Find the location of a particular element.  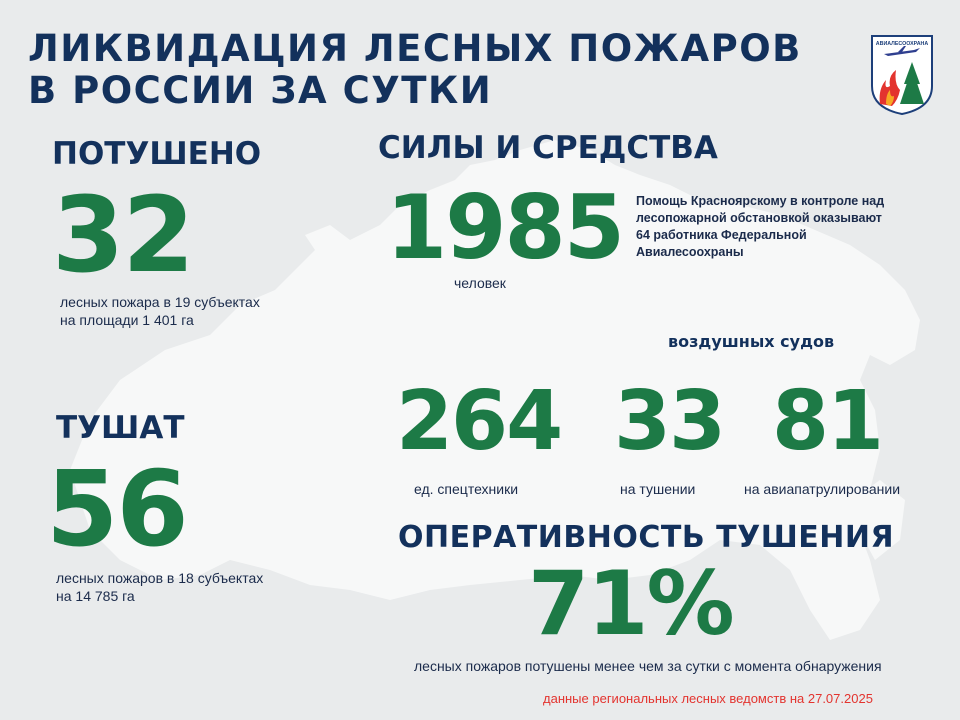

people-label: человек is located at coordinates (480, 283).